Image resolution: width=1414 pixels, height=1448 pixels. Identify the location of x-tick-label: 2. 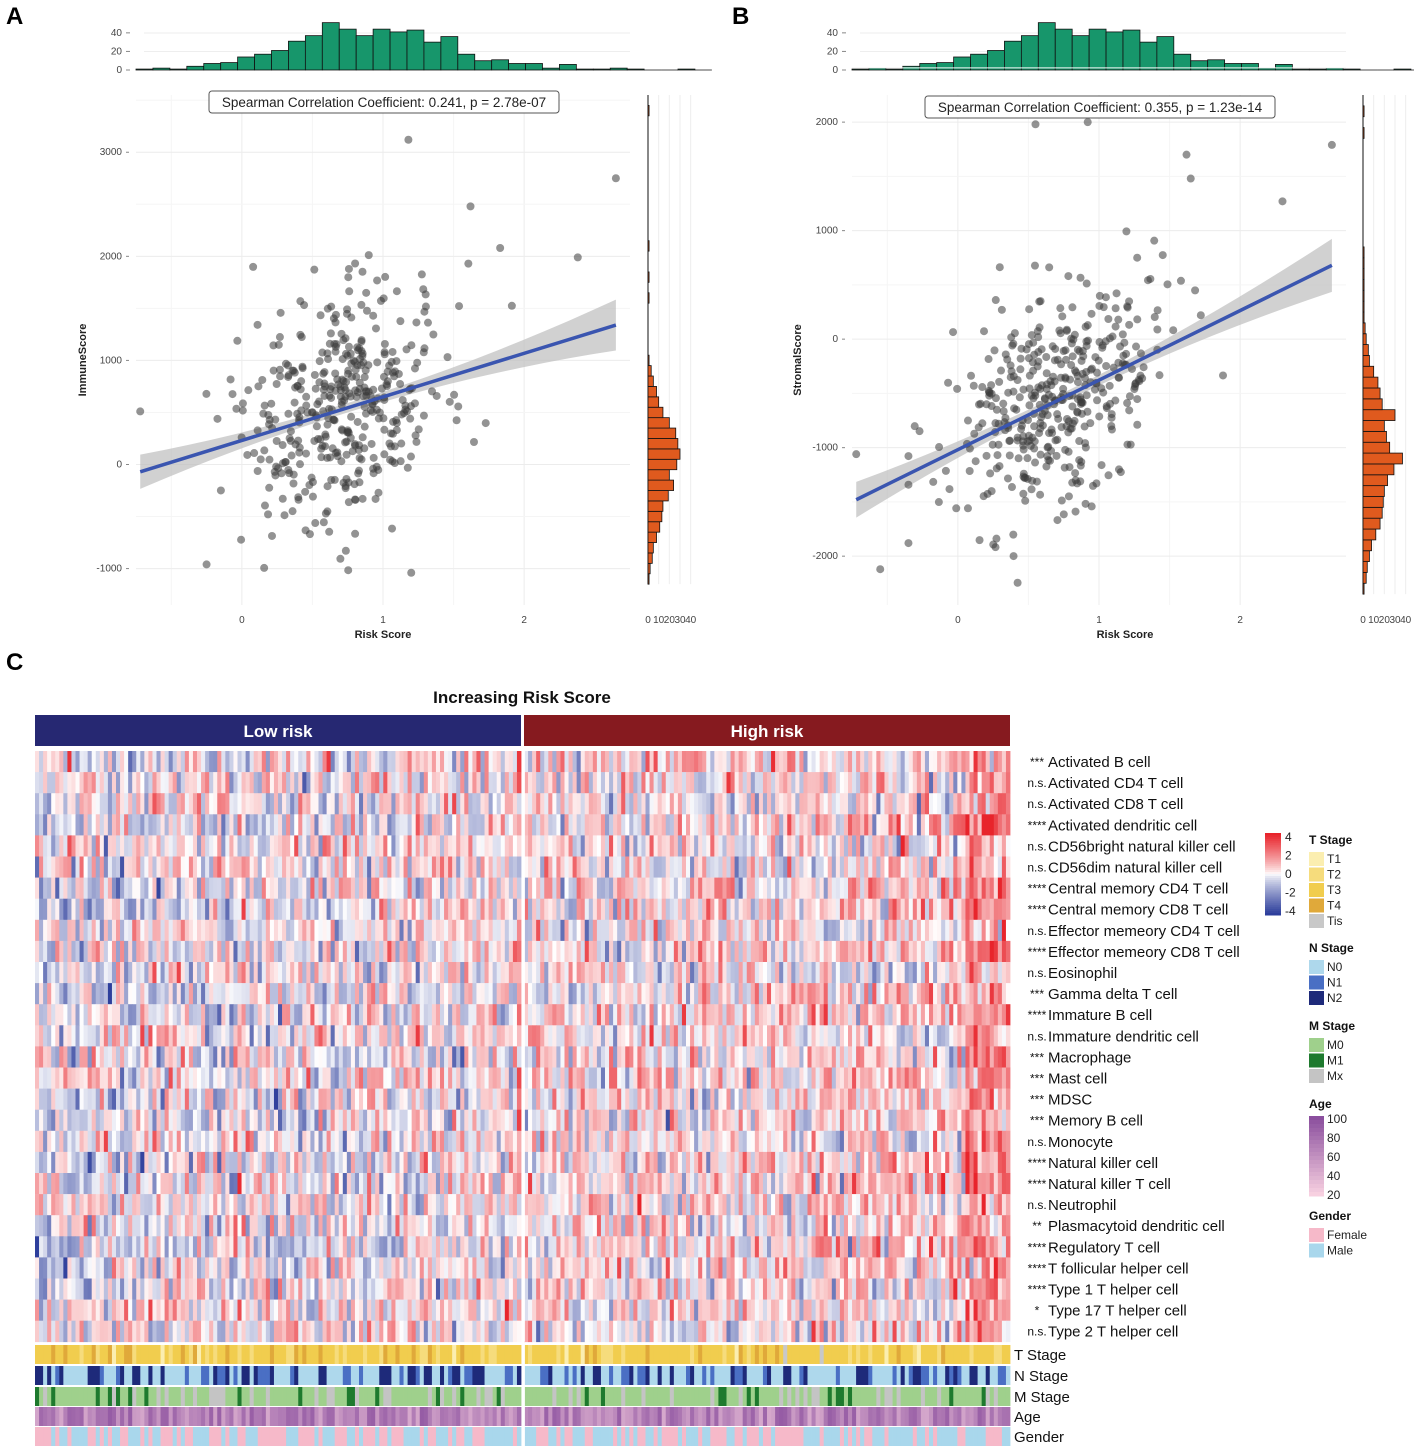
(524, 620).